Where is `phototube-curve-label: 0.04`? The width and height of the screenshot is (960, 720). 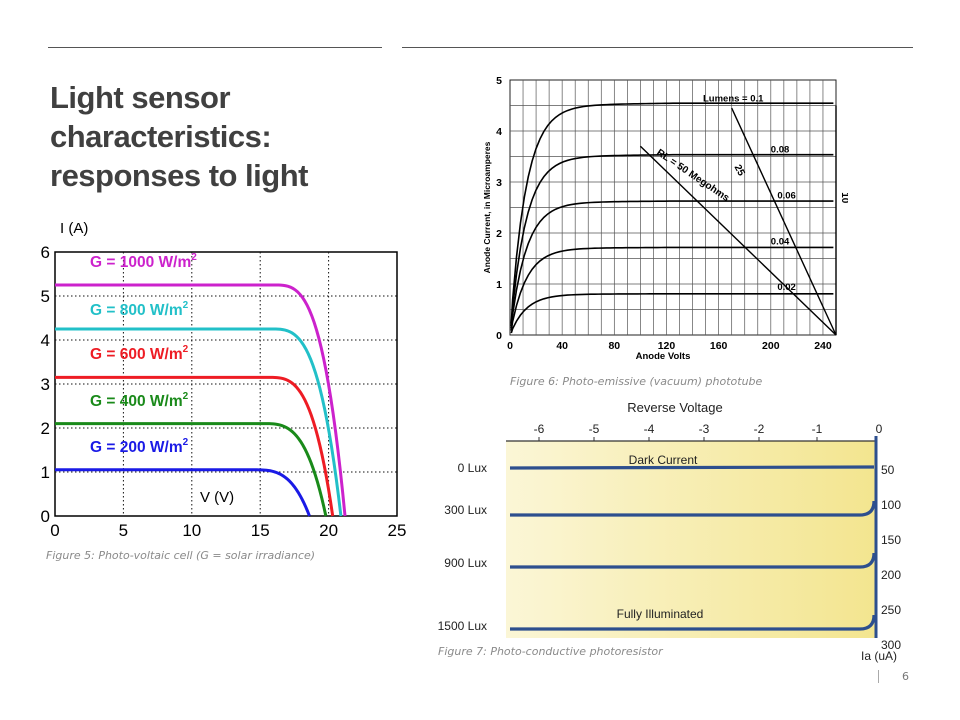 phototube-curve-label: 0.04 is located at coordinates (780, 241).